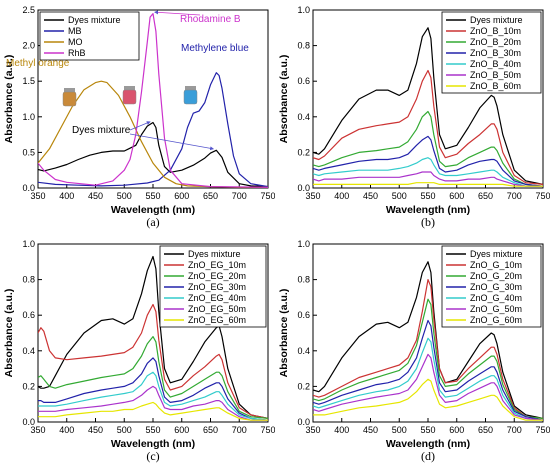  I want to click on series-line-zno-b-40m, so click(428, 172).